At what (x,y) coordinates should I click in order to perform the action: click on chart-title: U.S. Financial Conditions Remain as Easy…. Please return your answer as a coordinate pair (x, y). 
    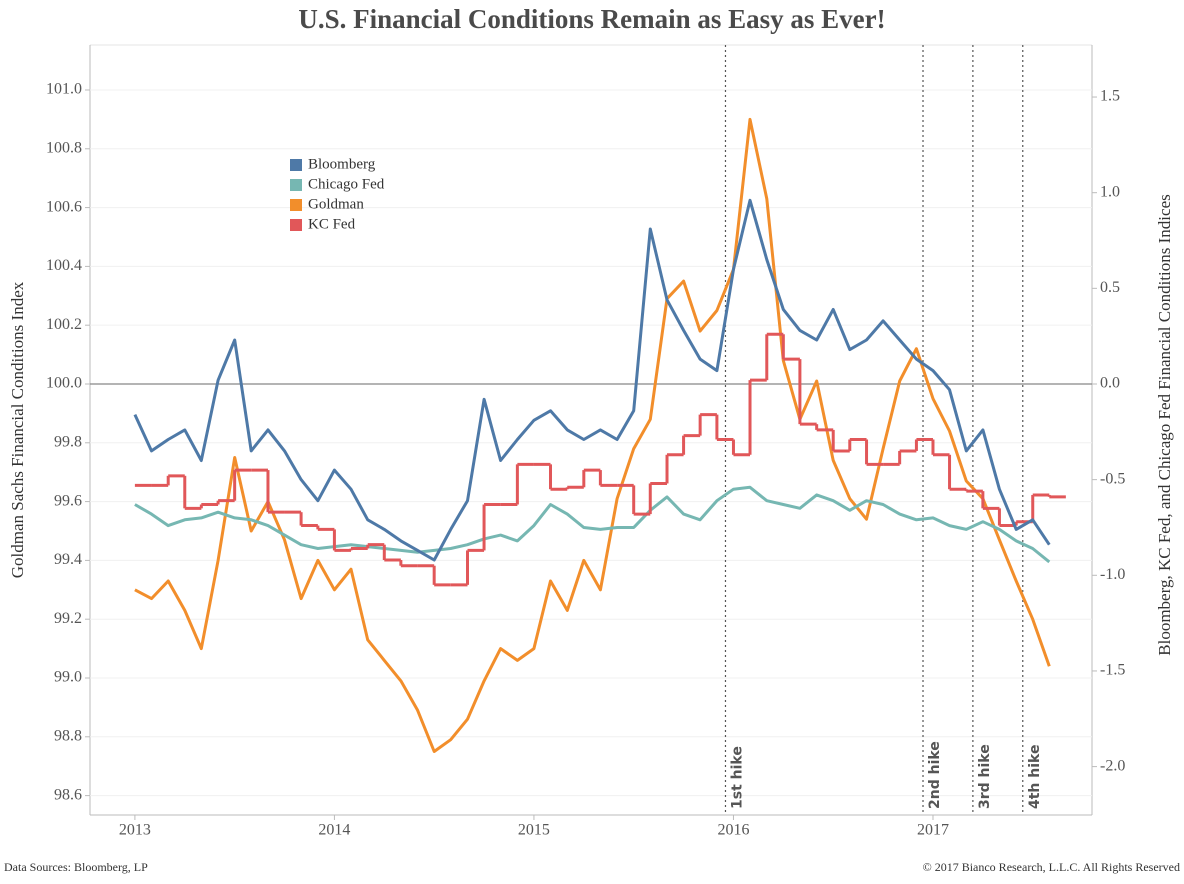
    Looking at the image, I should click on (591, 19).